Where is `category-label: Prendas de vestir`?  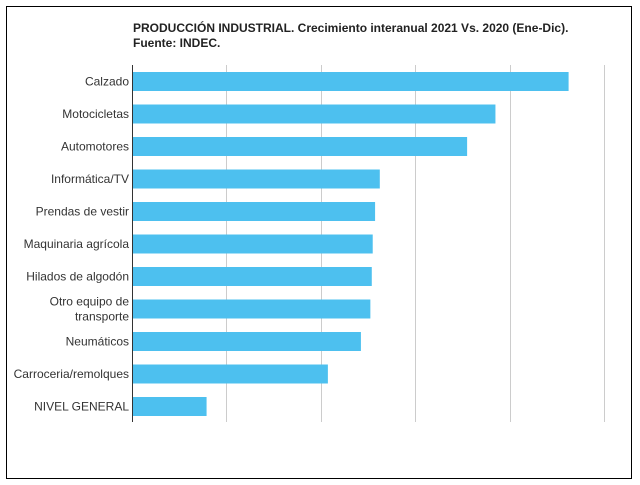
category-label: Prendas de vestir is located at coordinates (82, 212).